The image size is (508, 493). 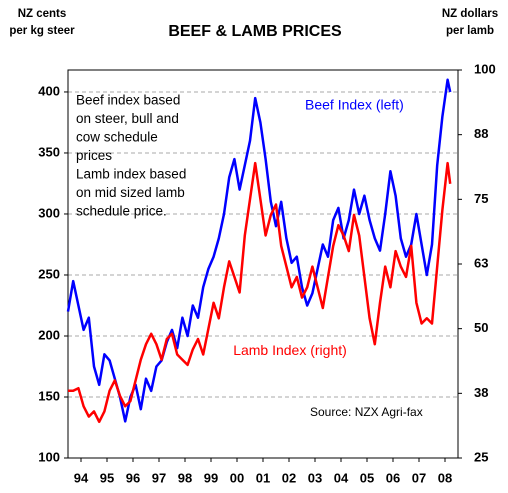 I want to click on y2-label: per lamb, so click(x=470, y=31).